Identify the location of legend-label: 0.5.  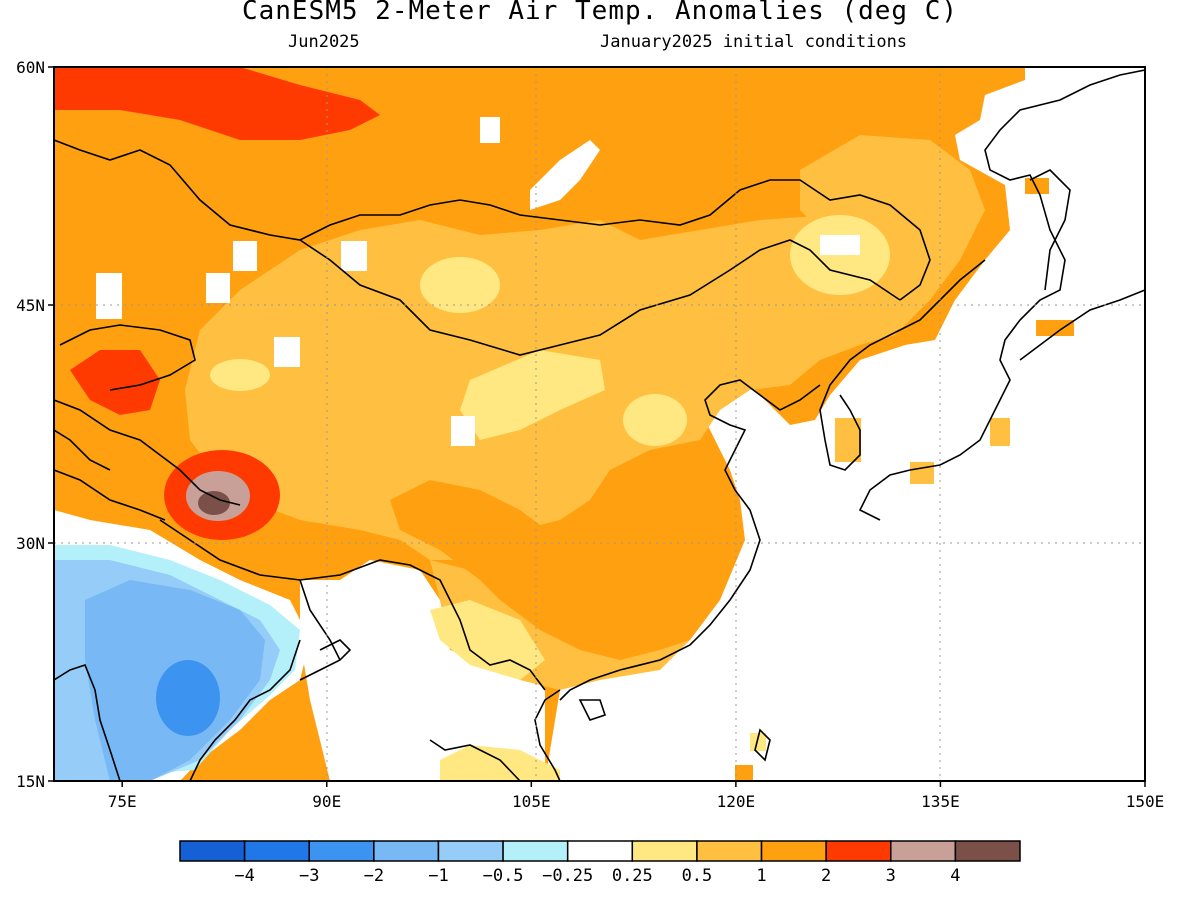
(697, 876).